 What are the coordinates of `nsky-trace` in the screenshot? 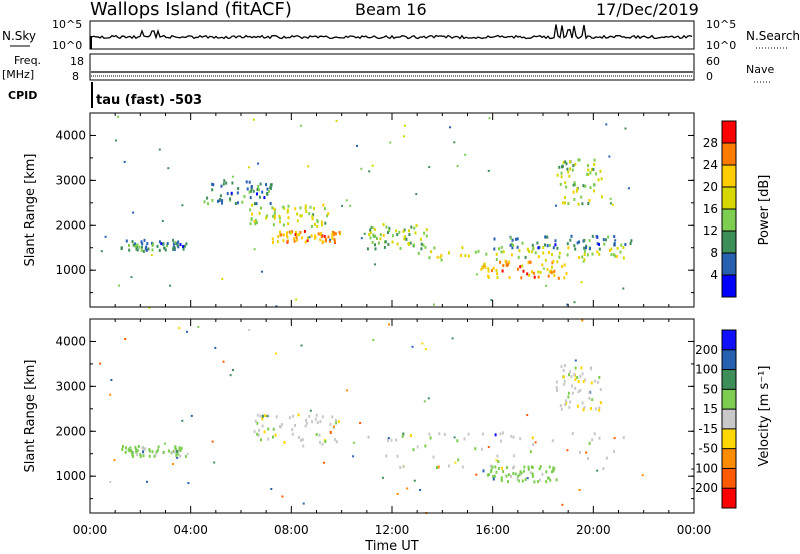 It's located at (391, 36).